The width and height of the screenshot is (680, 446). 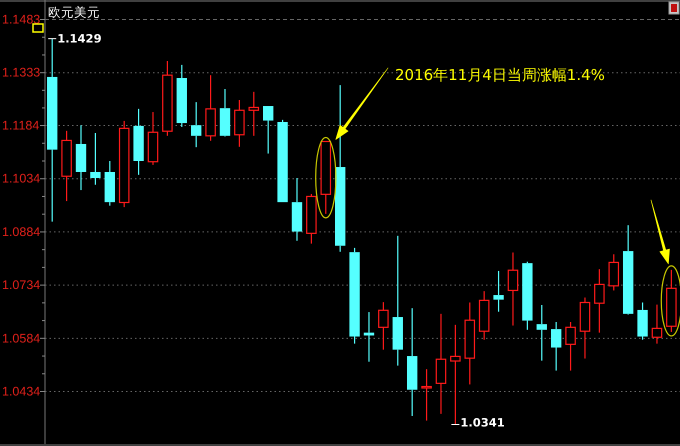 I want to click on annotation: 1.0341, so click(x=482, y=422).